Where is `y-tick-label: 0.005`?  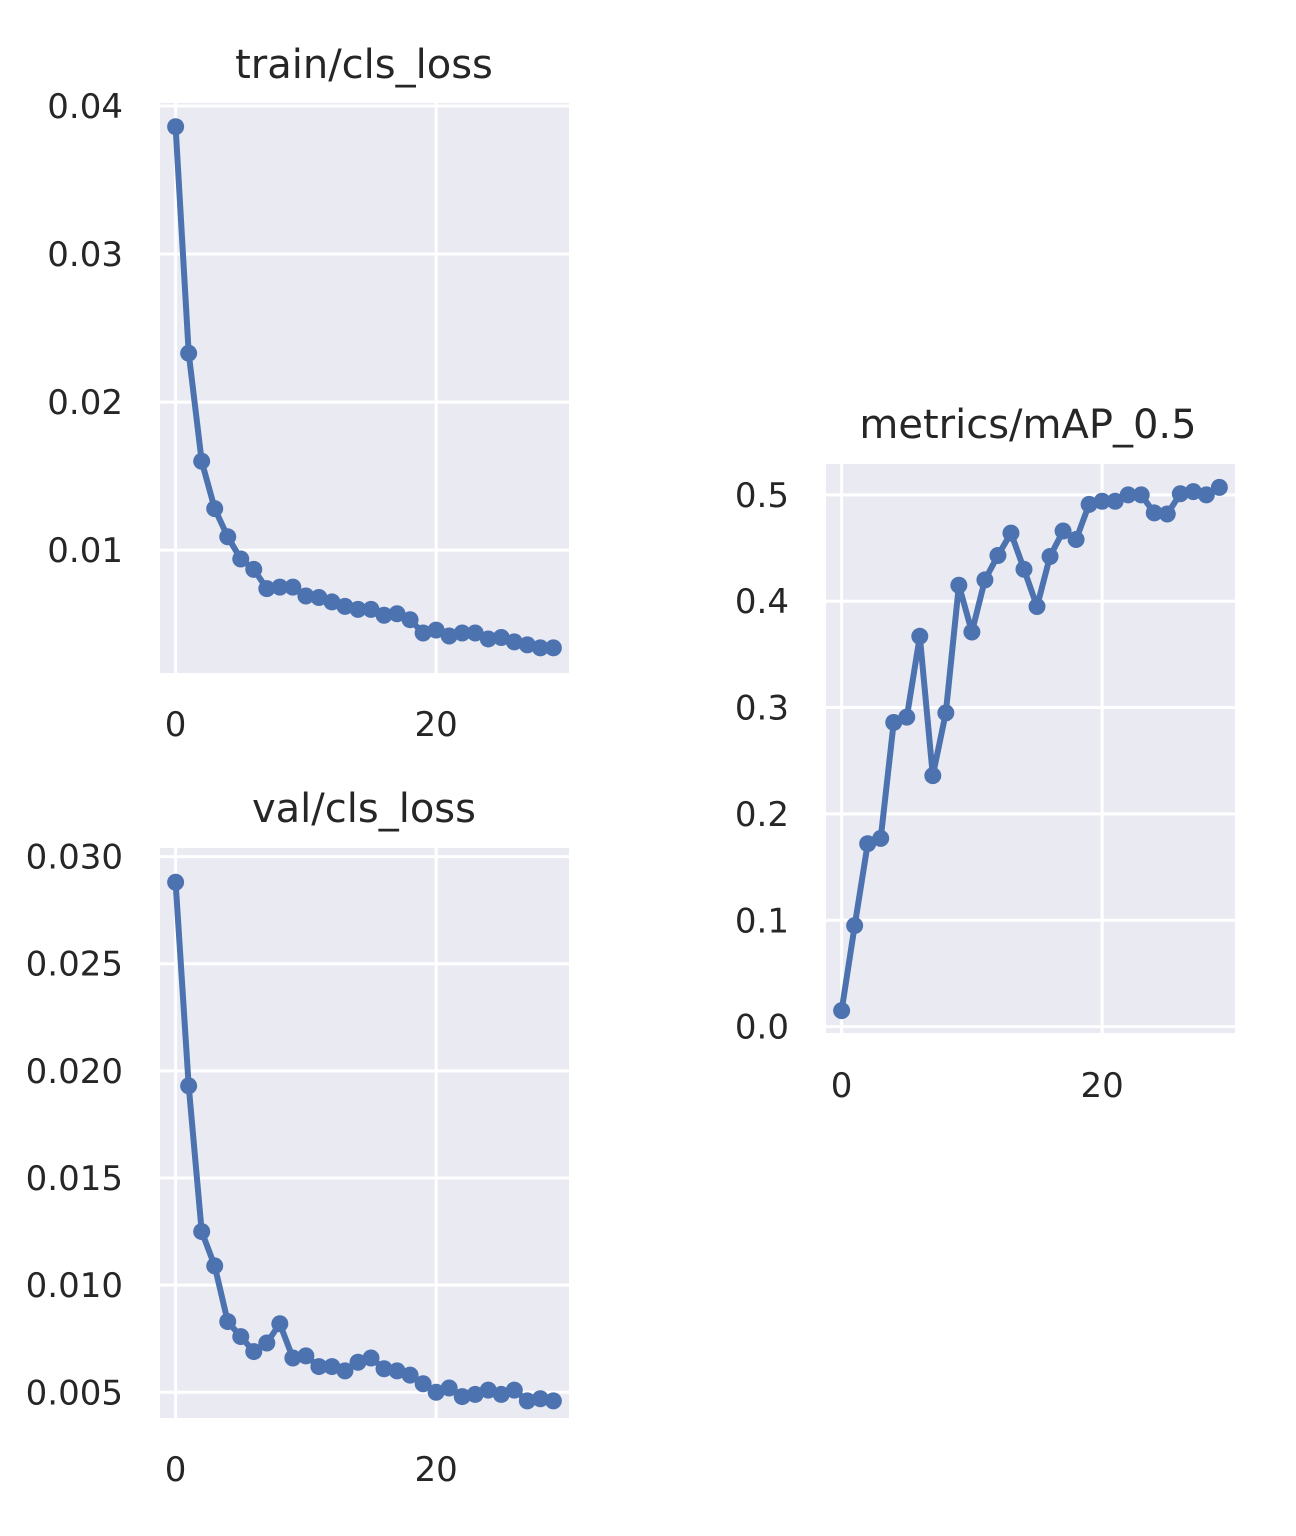
y-tick-label: 0.005 is located at coordinates (74, 1393).